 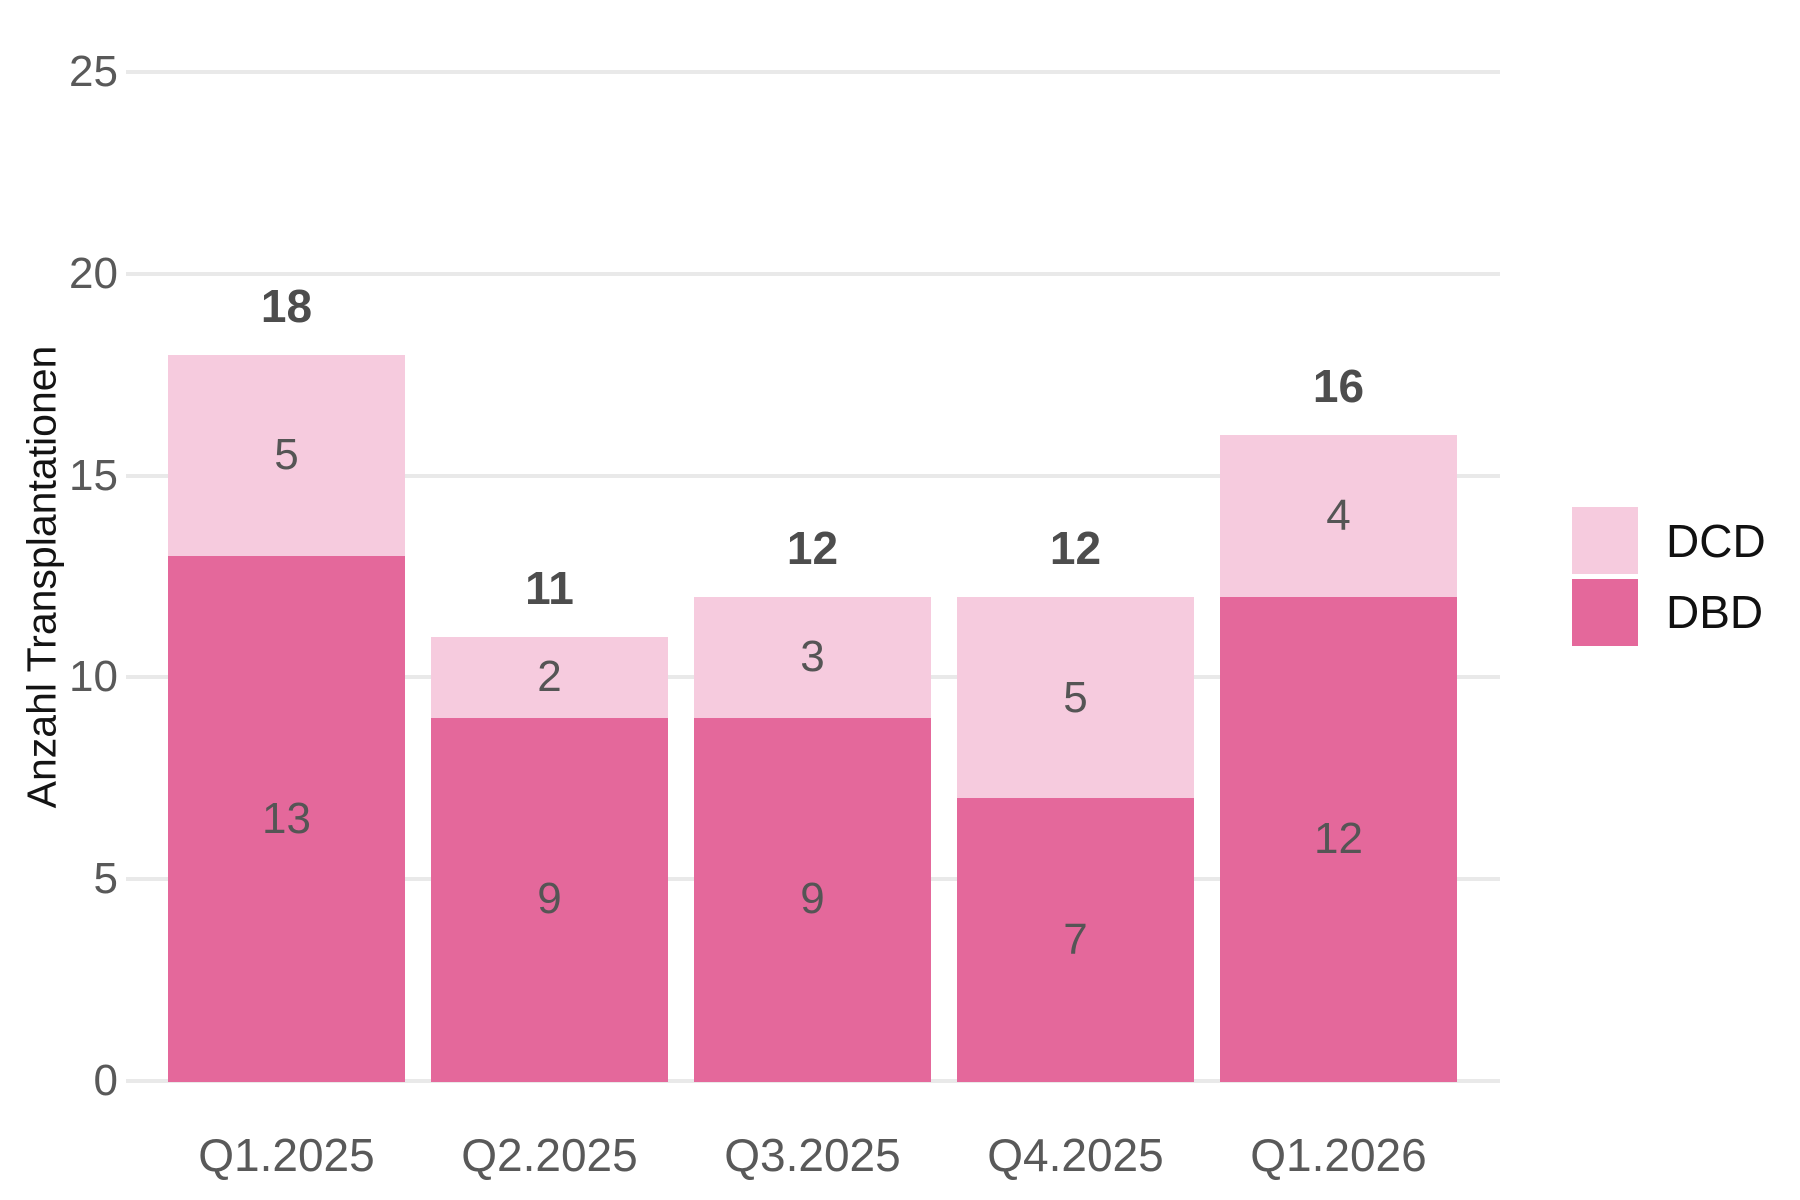 I want to click on y-axis-tick-label: 10, so click(x=93, y=677).